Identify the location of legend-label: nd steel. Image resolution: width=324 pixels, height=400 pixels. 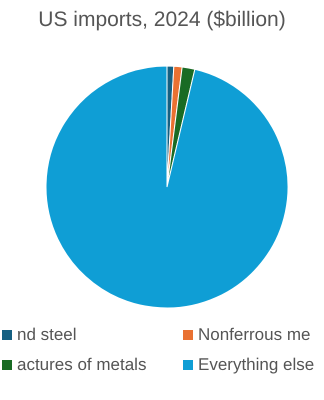
(47, 335).